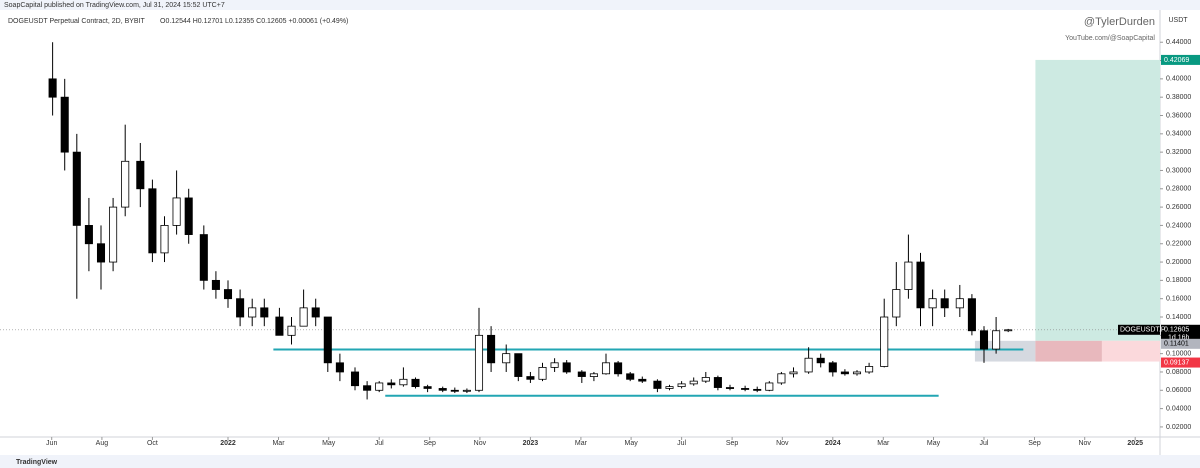 The height and width of the screenshot is (468, 1200). What do you see at coordinates (1097, 200) in the screenshot?
I see `position-target-box` at bounding box center [1097, 200].